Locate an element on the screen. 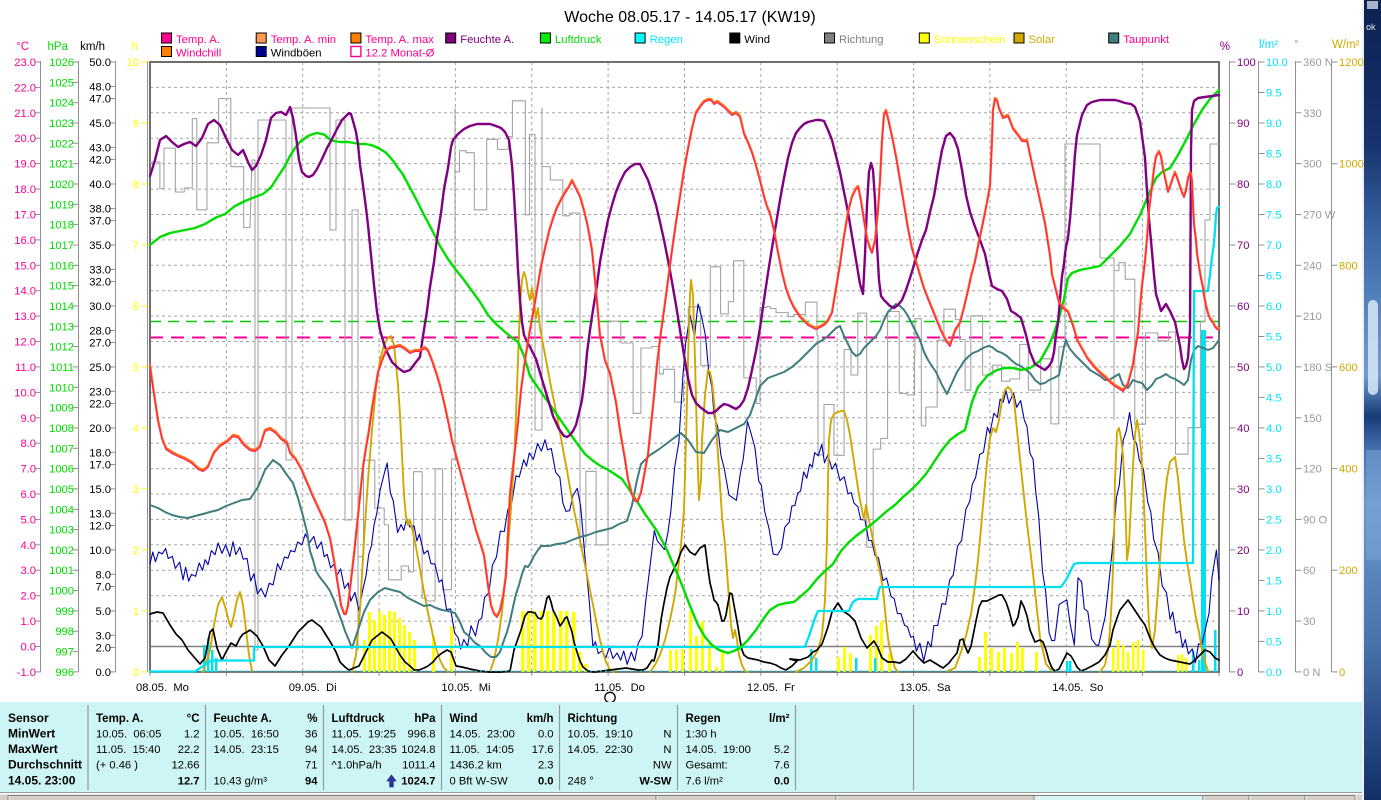 Image resolution: width=1381 pixels, height=800 pixels. svg-text: 09.05. Di is located at coordinates (313, 688).